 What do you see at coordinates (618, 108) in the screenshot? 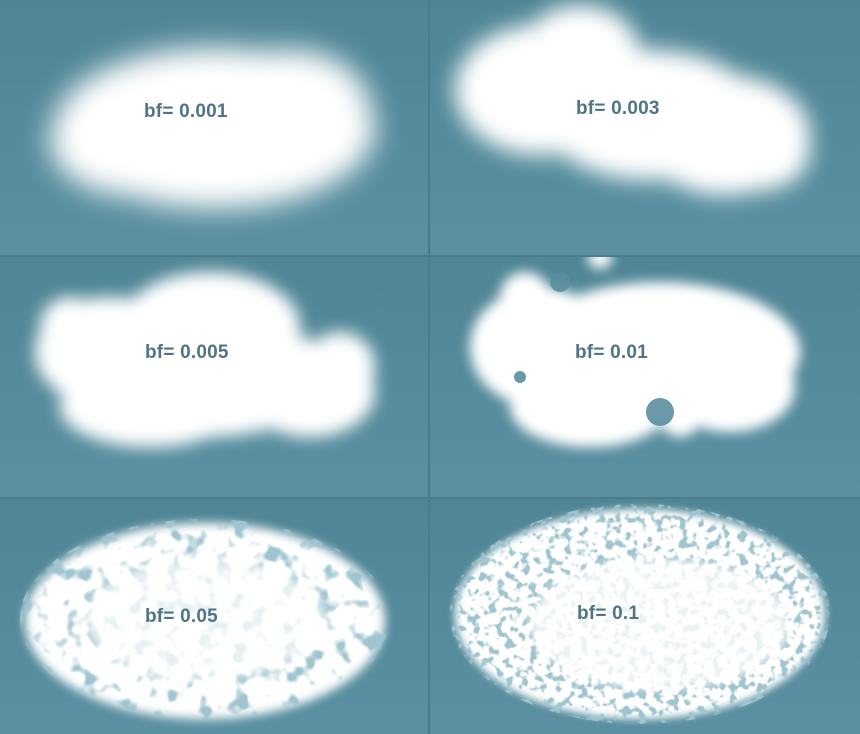
I see `panel-label: bf= 0.003` at bounding box center [618, 108].